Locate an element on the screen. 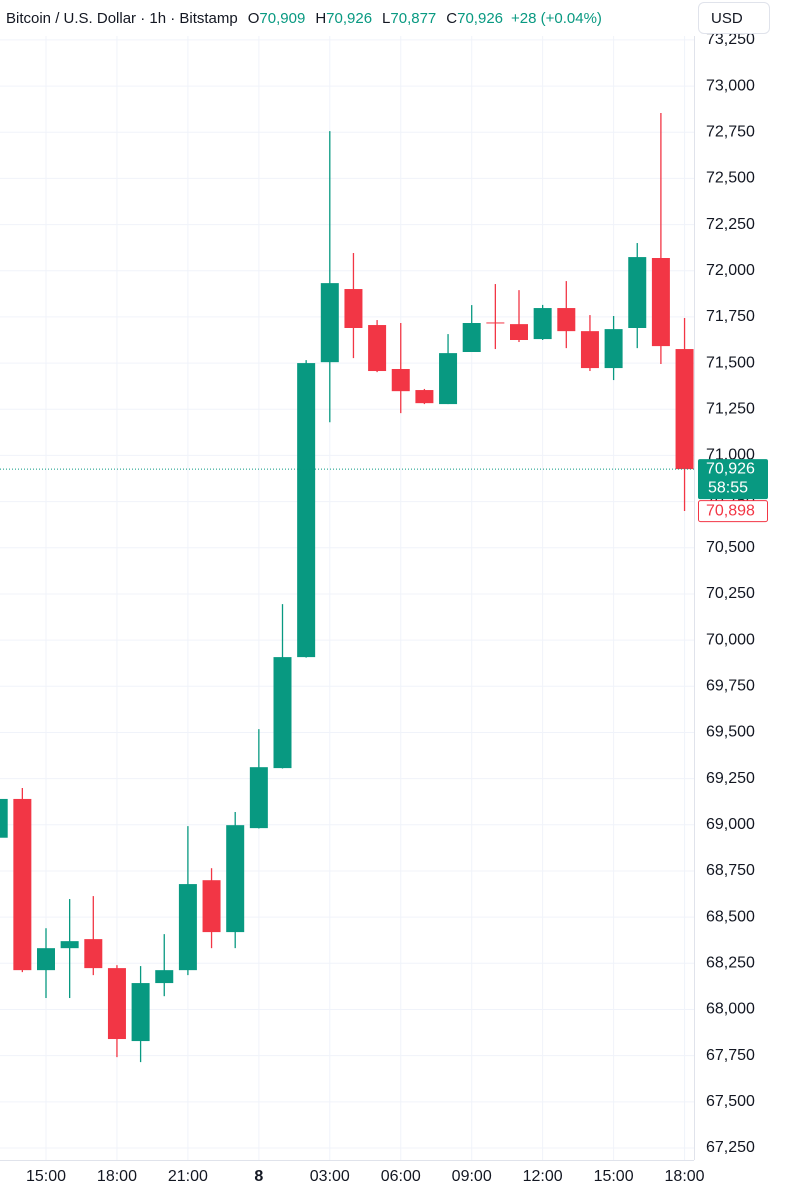  last-price-box is located at coordinates (733, 479).